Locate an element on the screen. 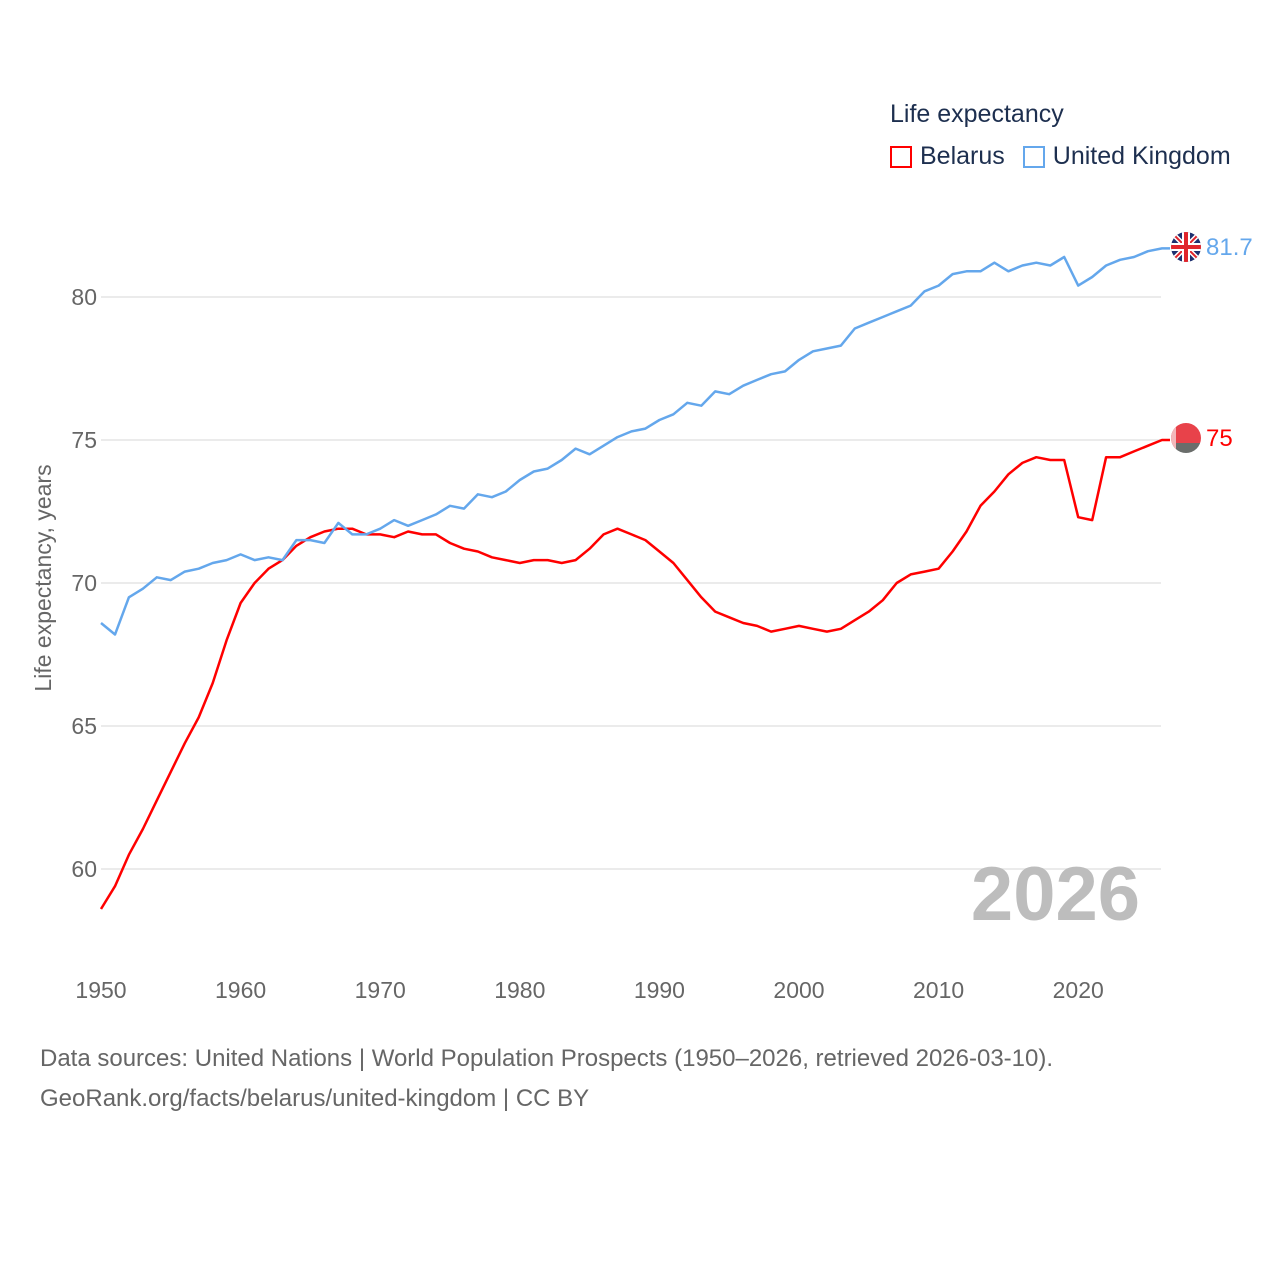 This screenshot has width=1280, height=1280. end-label-belarus: 75 is located at coordinates (1219, 438).